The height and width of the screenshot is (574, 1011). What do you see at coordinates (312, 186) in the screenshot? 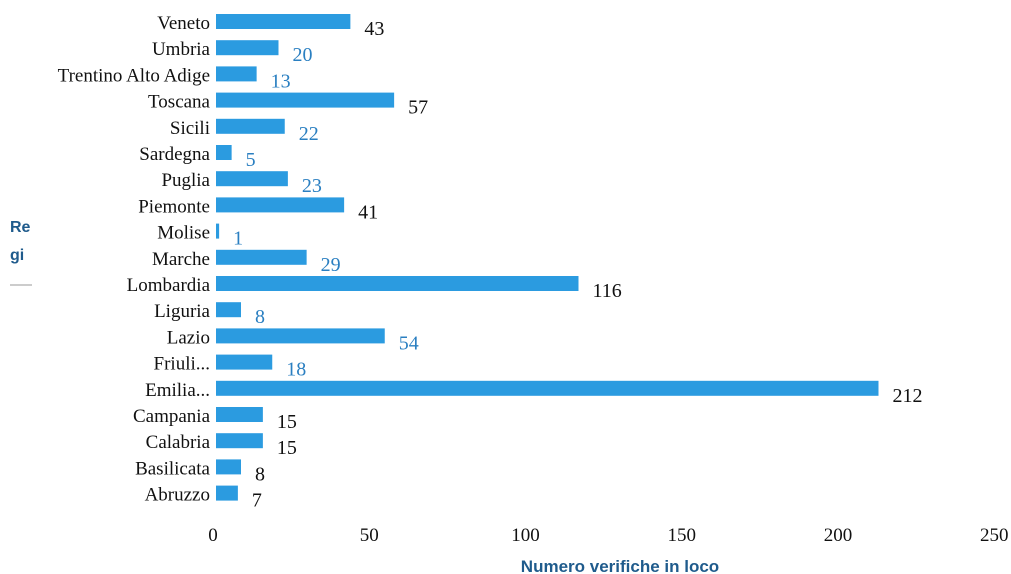
I see `value-label-6: 23` at bounding box center [312, 186].